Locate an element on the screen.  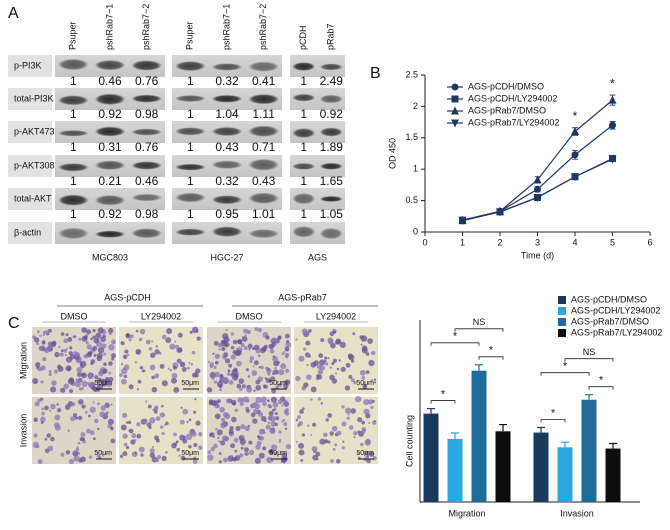
x-tick-label: 3 is located at coordinates (537, 242).